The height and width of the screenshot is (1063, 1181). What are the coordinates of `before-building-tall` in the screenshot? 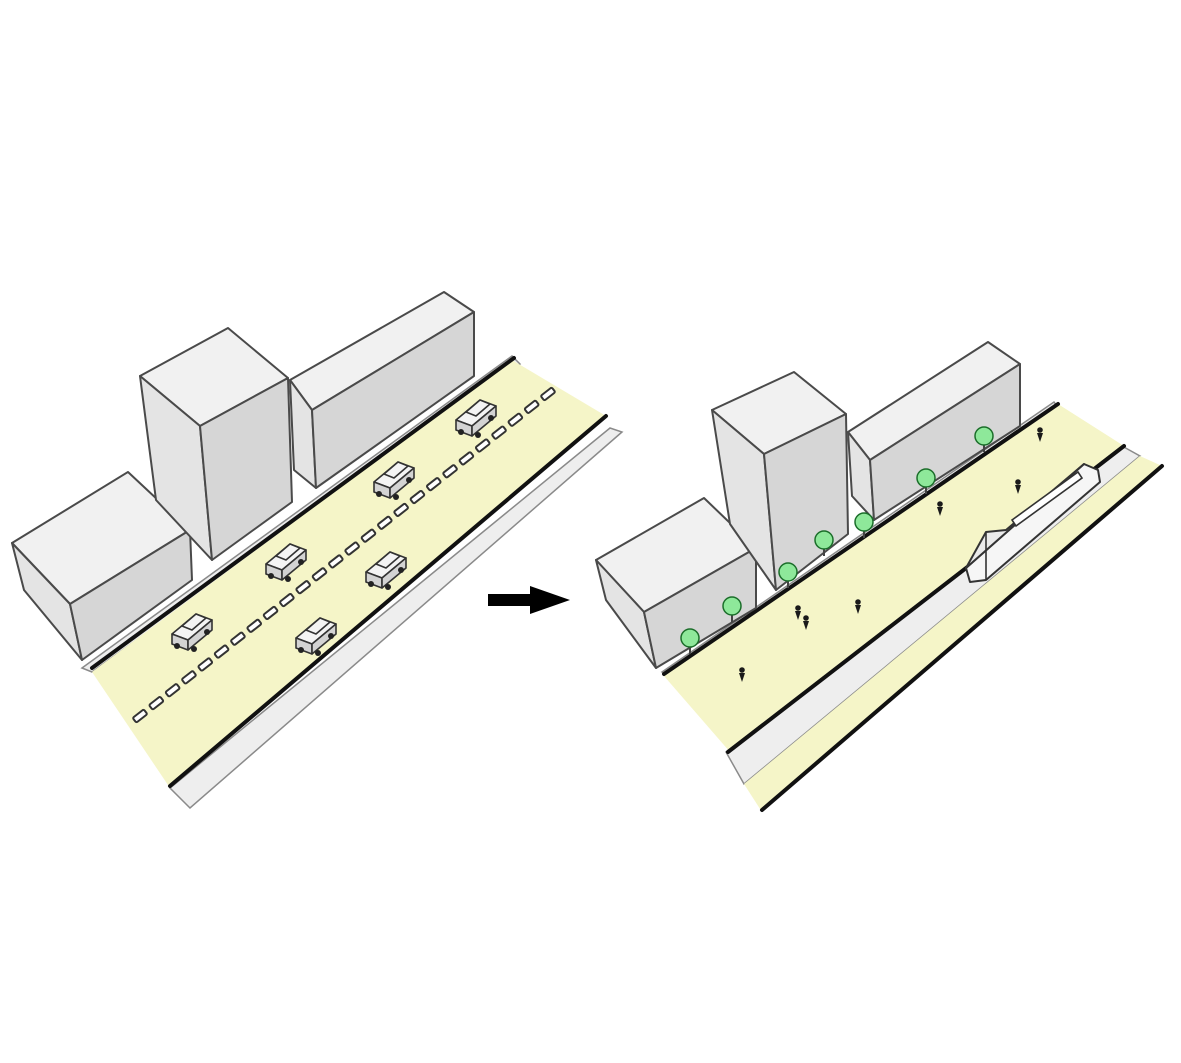 It's located at (216, 444).